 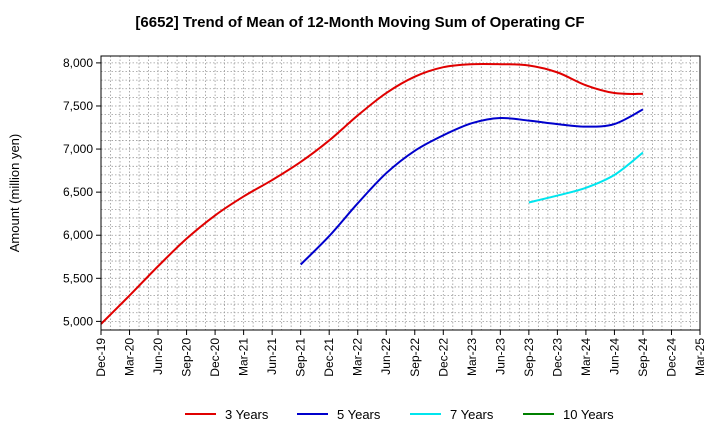 What do you see at coordinates (358, 357) in the screenshot?
I see `x-tick-label: Mar-22` at bounding box center [358, 357].